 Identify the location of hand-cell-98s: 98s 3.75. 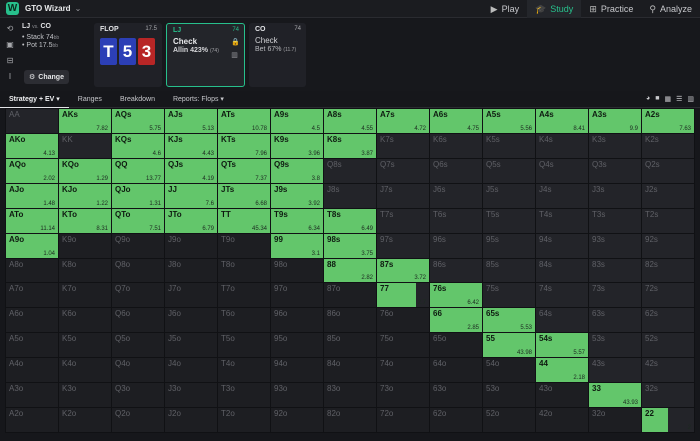
(350, 245).